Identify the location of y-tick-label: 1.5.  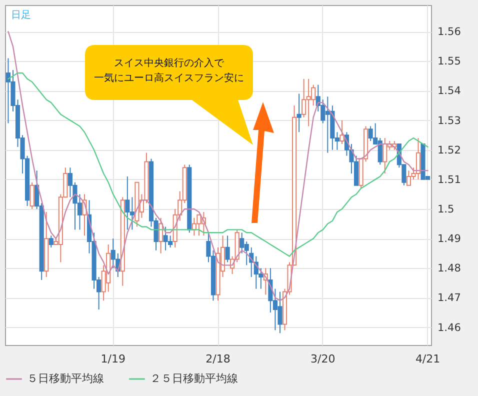
(446, 210).